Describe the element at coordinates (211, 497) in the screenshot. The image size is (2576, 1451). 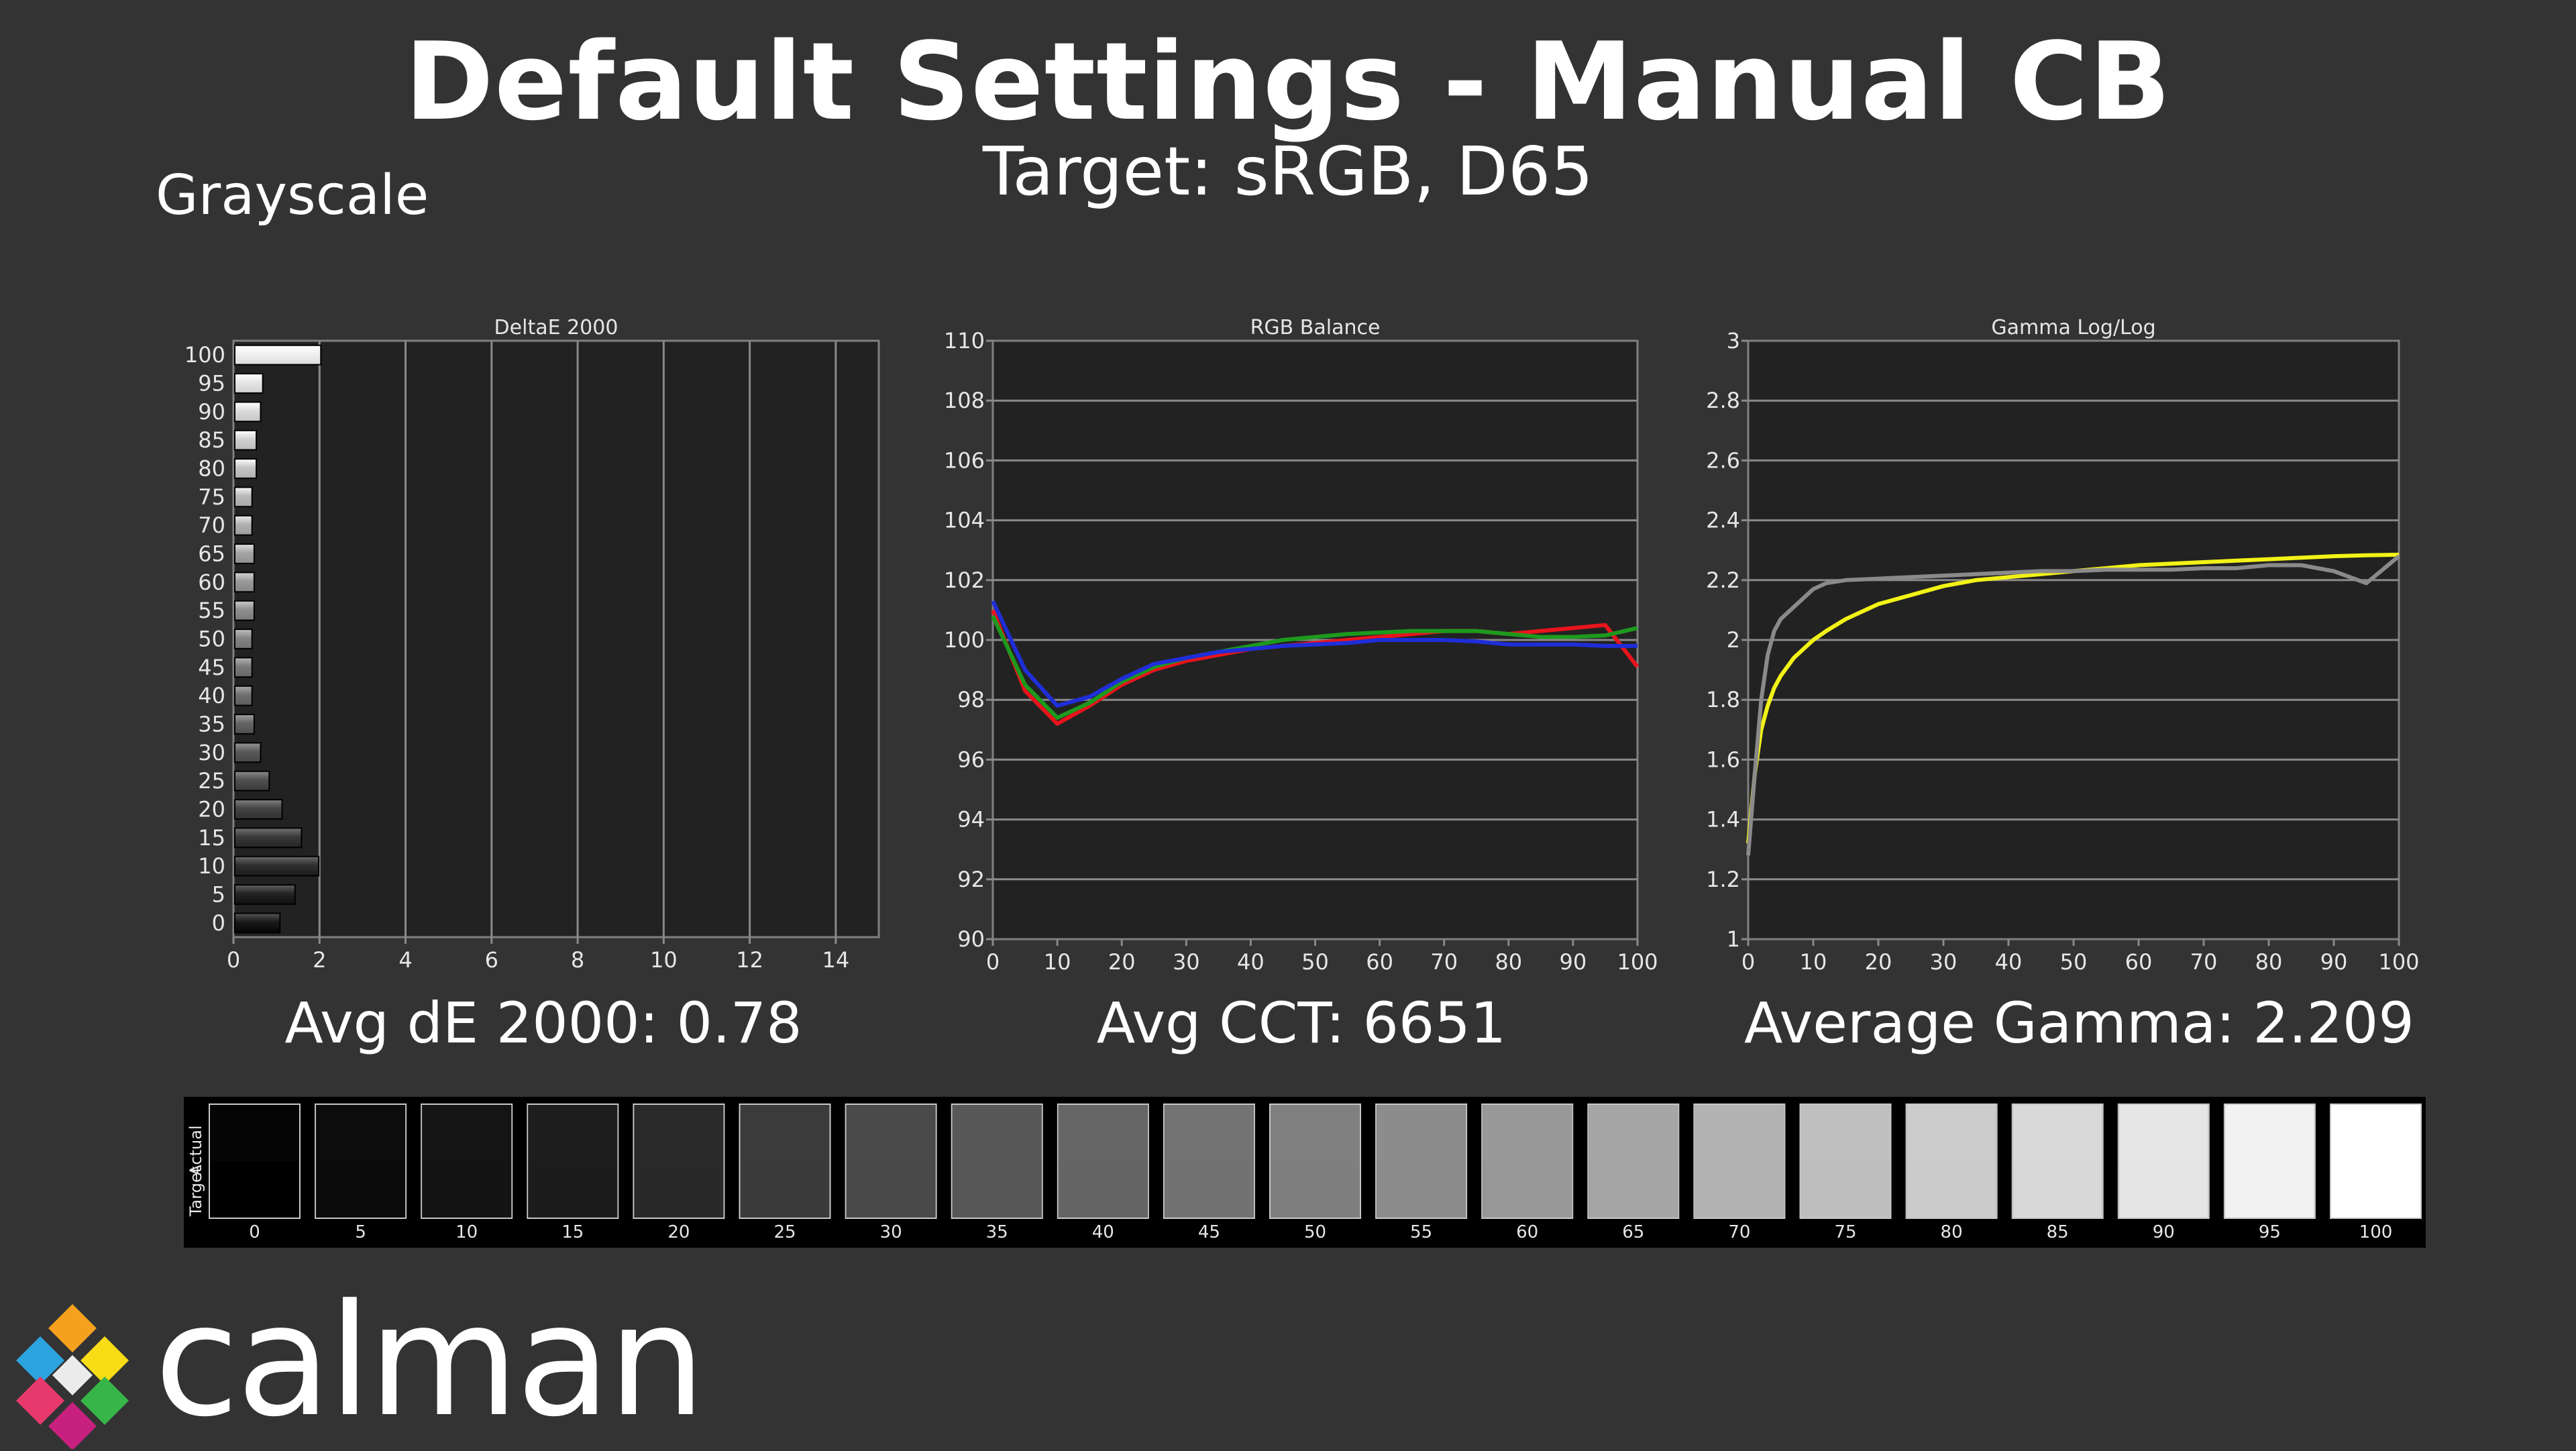
I see `deltae-y-tick-label: 75` at that location.